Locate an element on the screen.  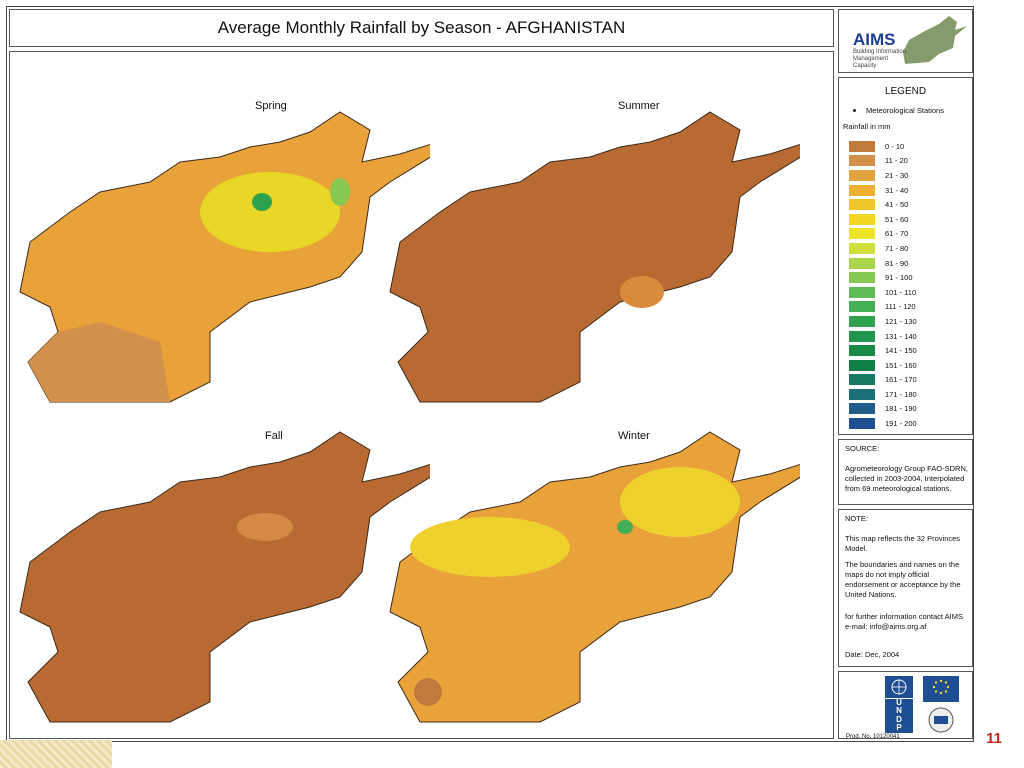
legend-item-label: 11 - 20 is located at coordinates (896, 161).